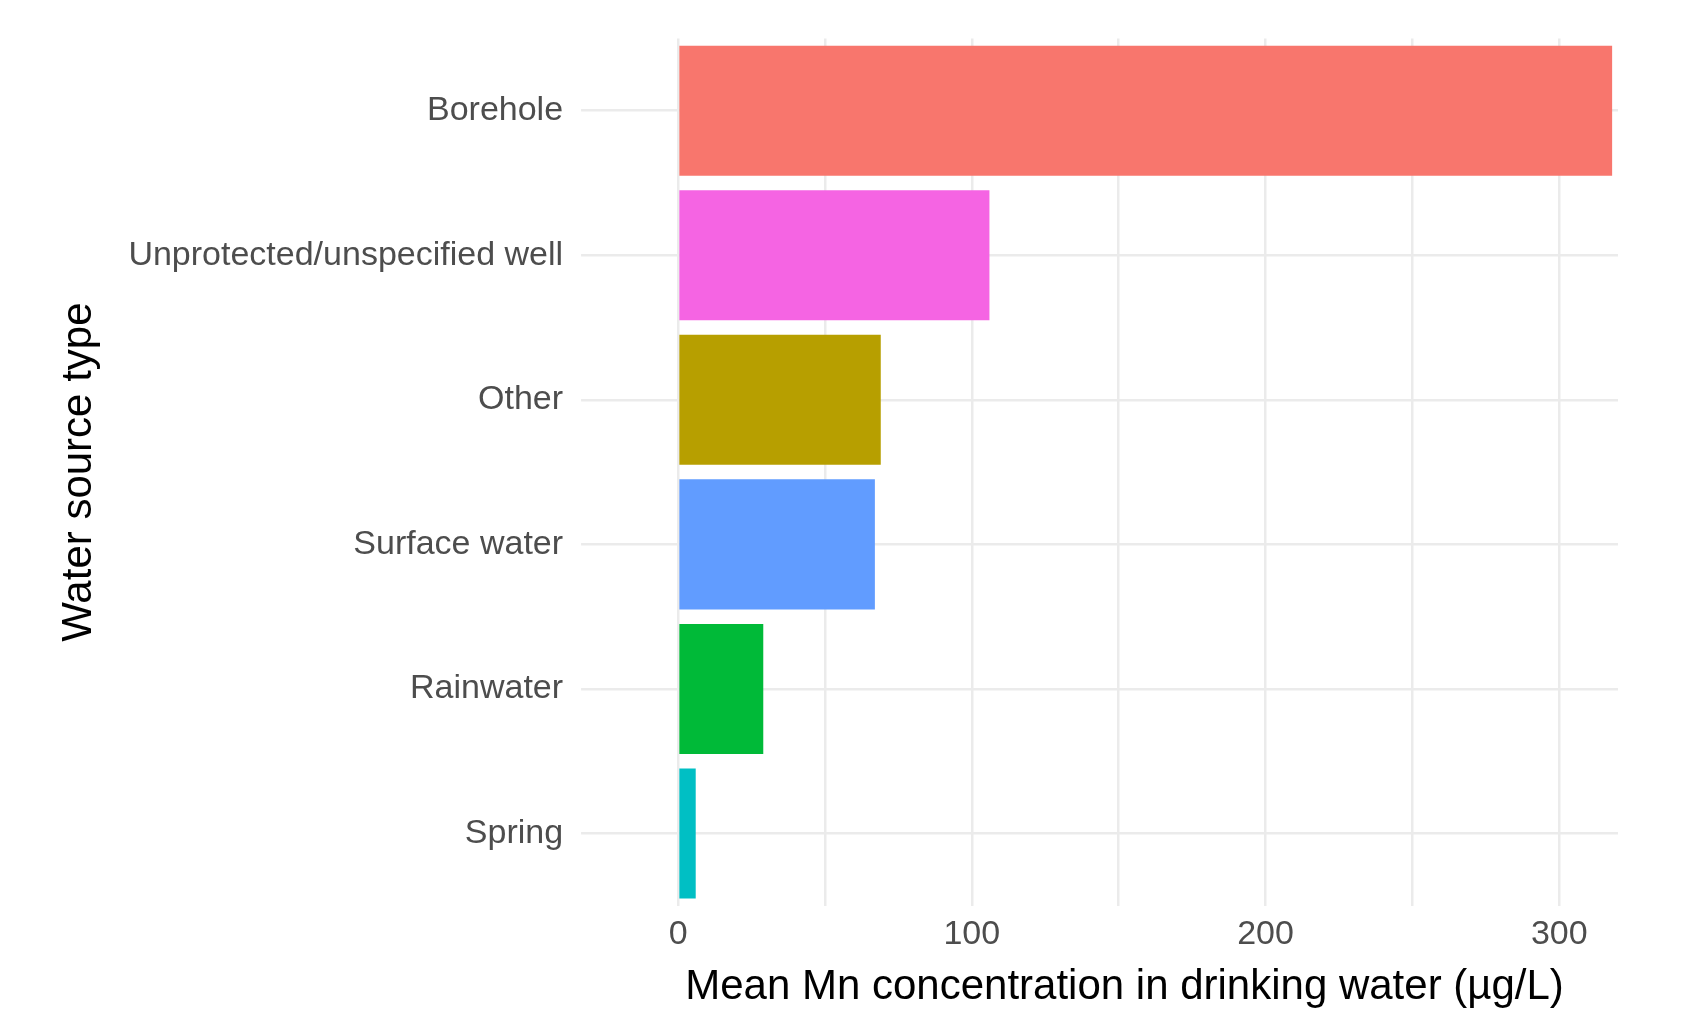 This screenshot has height=1023, width=1698. What do you see at coordinates (678, 931) in the screenshot?
I see `x-tick-label: 0` at bounding box center [678, 931].